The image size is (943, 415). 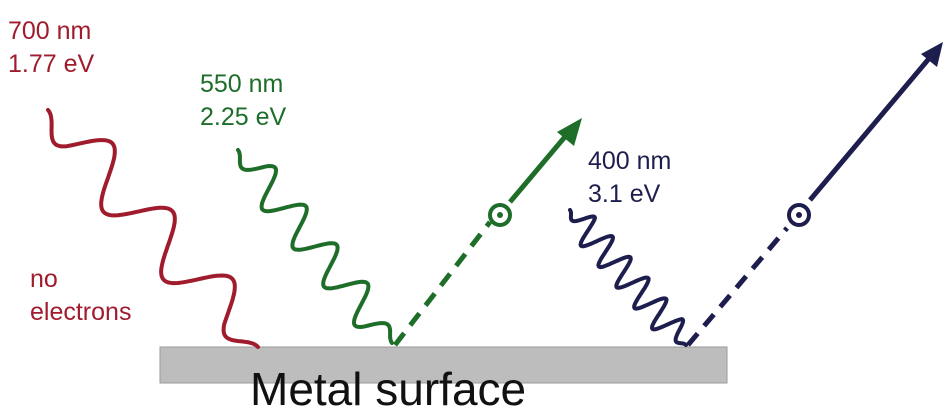 I want to click on blue-energy-label: 3.1 eV, so click(x=624, y=194).